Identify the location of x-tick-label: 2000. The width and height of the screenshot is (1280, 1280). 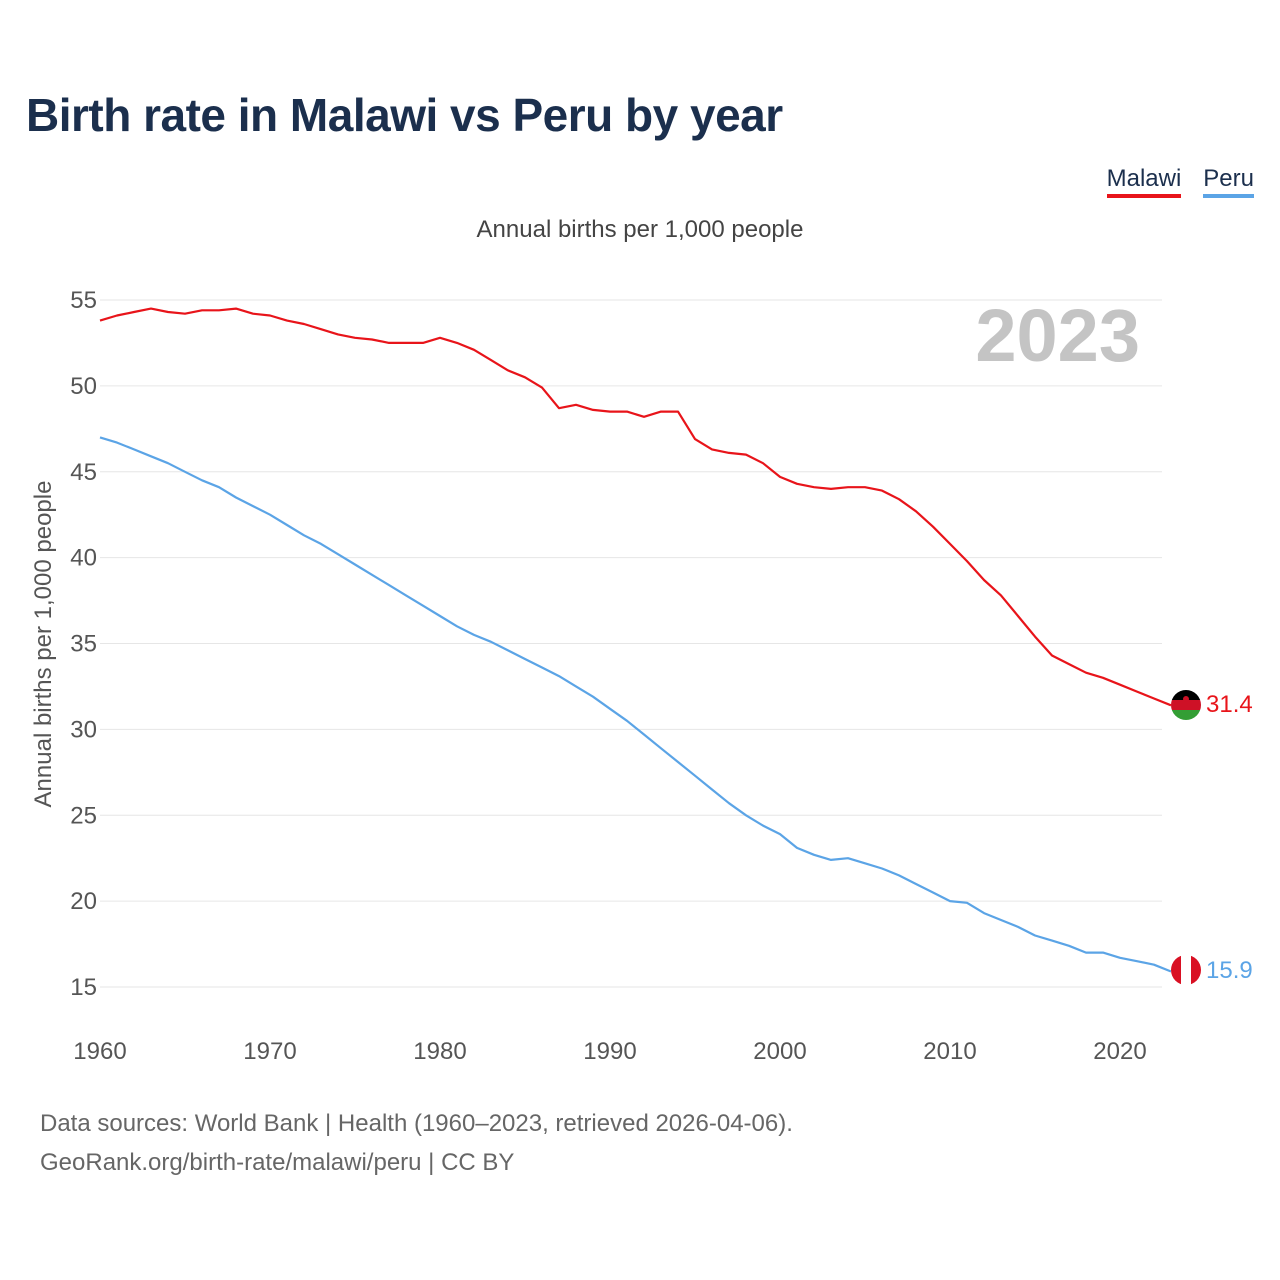
(779, 1051).